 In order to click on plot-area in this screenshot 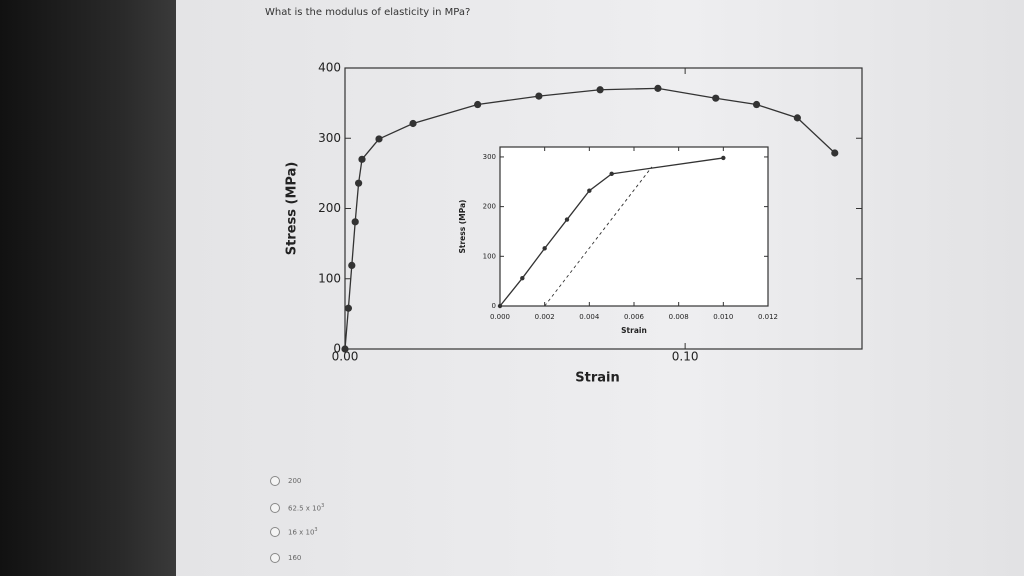, I will do `click(634, 226)`.